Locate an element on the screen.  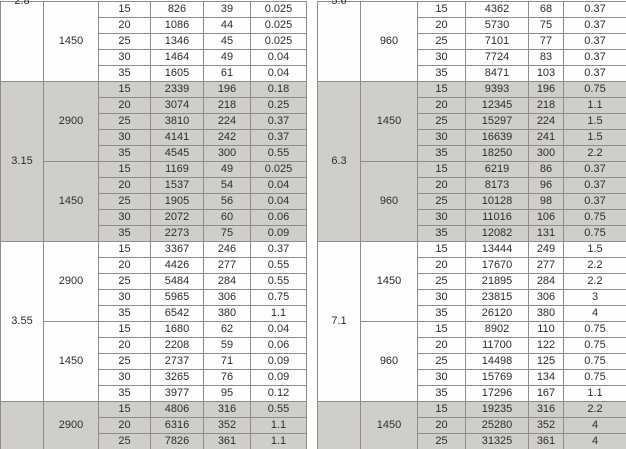
pressure-cell: 125 is located at coordinates (546, 361).